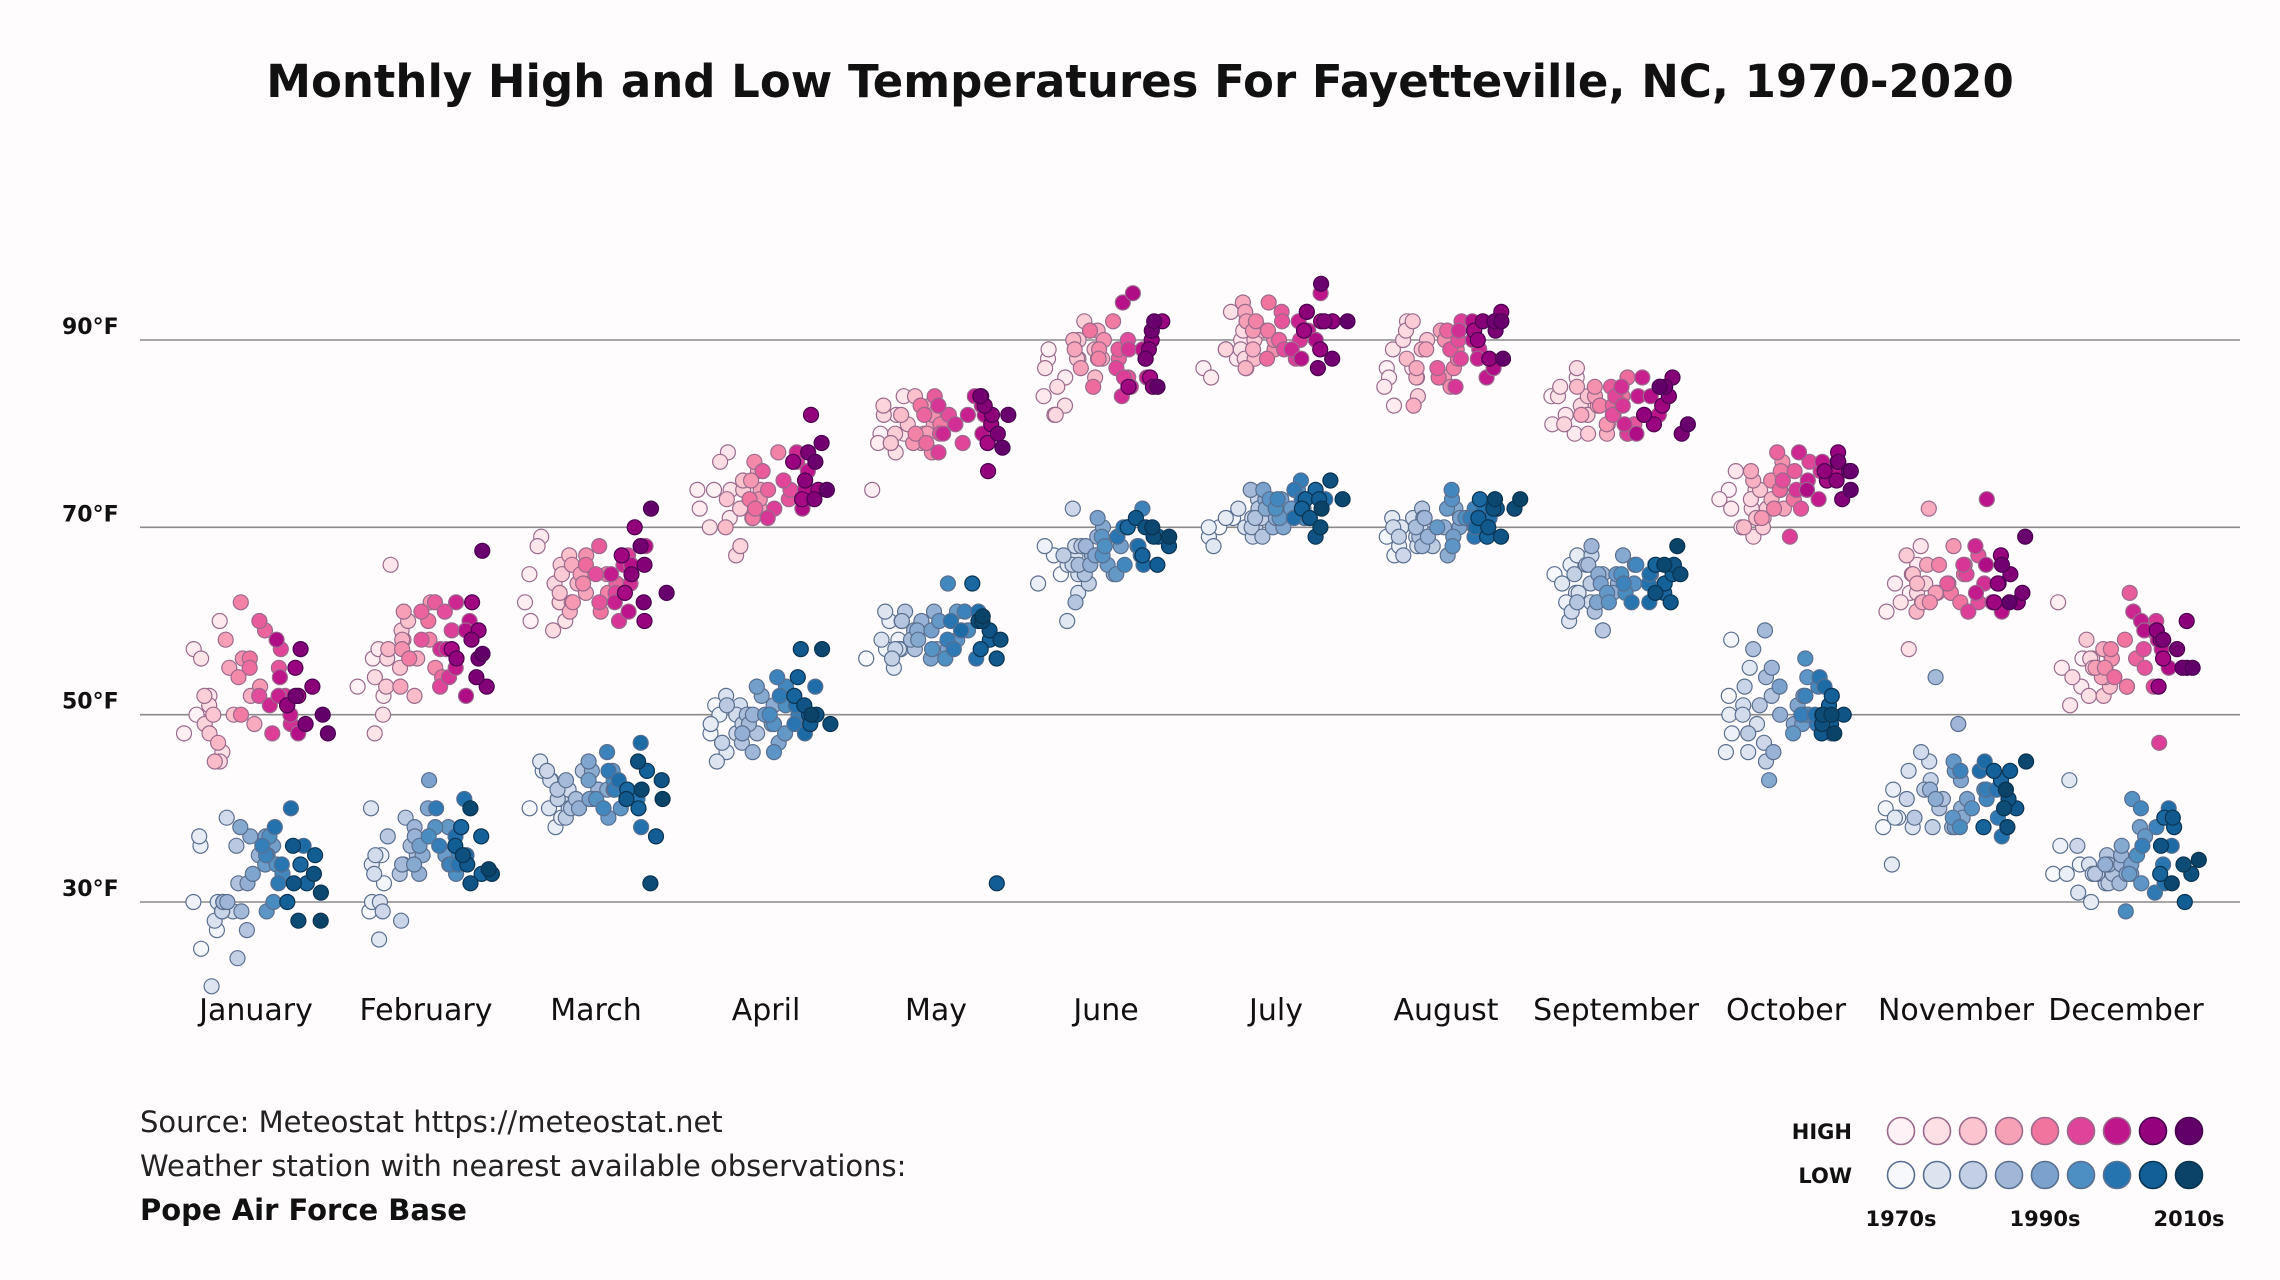 Image resolution: width=2280 pixels, height=1280 pixels. I want to click on month-label-april: April, so click(766, 1010).